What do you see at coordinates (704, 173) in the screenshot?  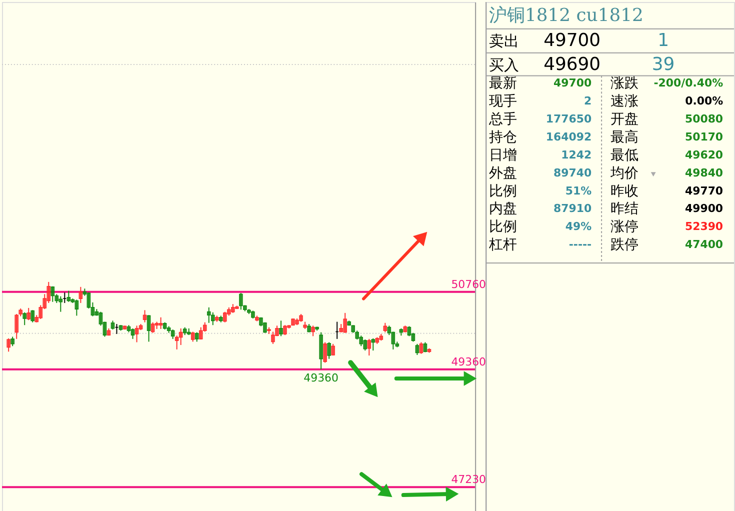 I see `text: 49840` at bounding box center [704, 173].